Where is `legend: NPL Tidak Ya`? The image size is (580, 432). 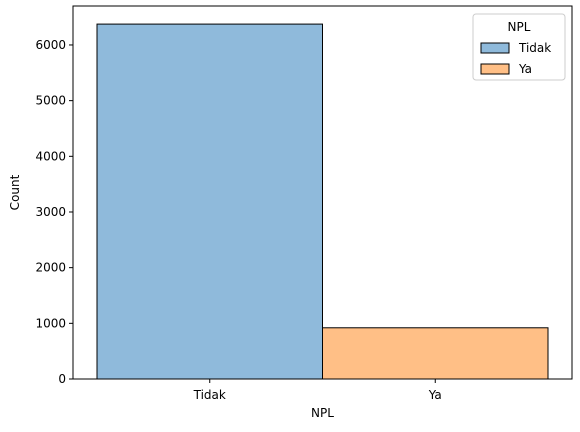 legend: NPL Tidak Ya is located at coordinates (519, 47).